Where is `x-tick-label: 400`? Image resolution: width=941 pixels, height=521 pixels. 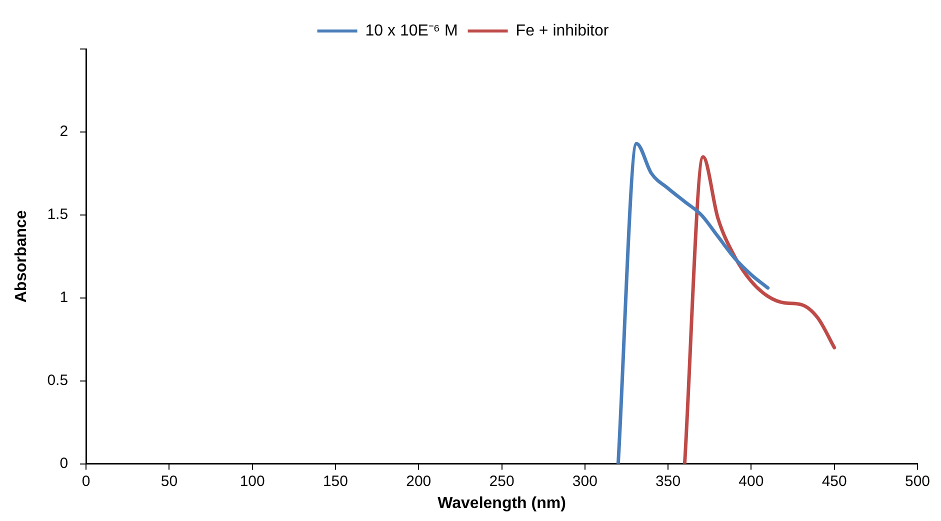 x-tick-label: 400 is located at coordinates (751, 481).